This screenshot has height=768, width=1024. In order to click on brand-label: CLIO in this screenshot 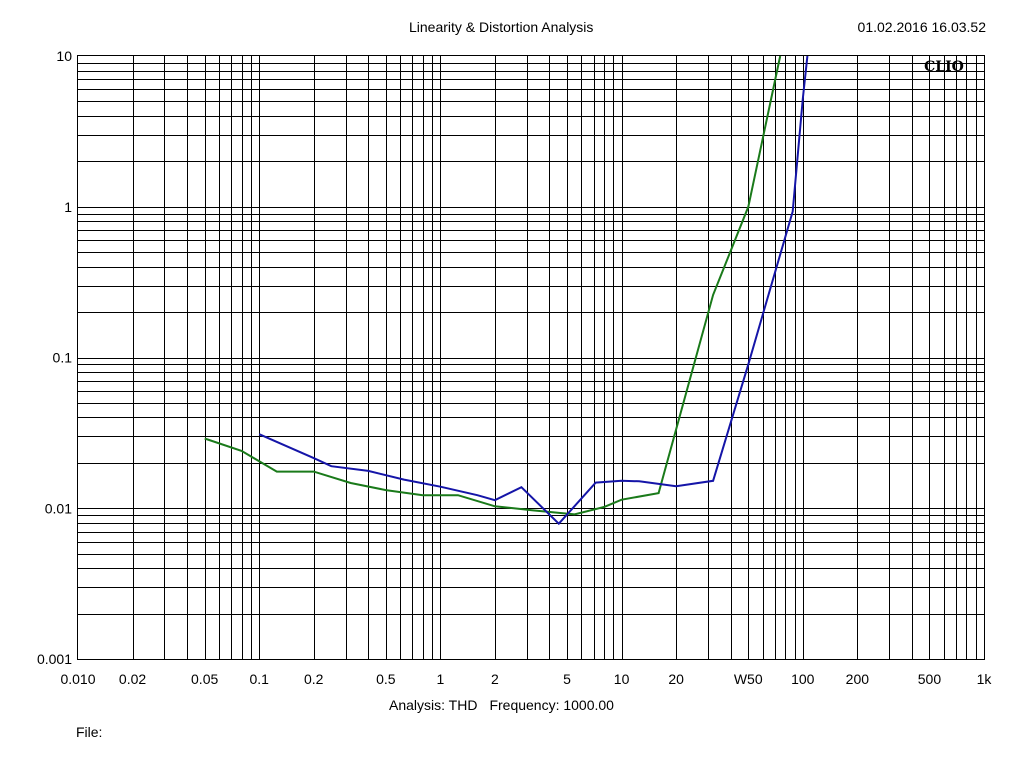, I will do `click(944, 67)`.